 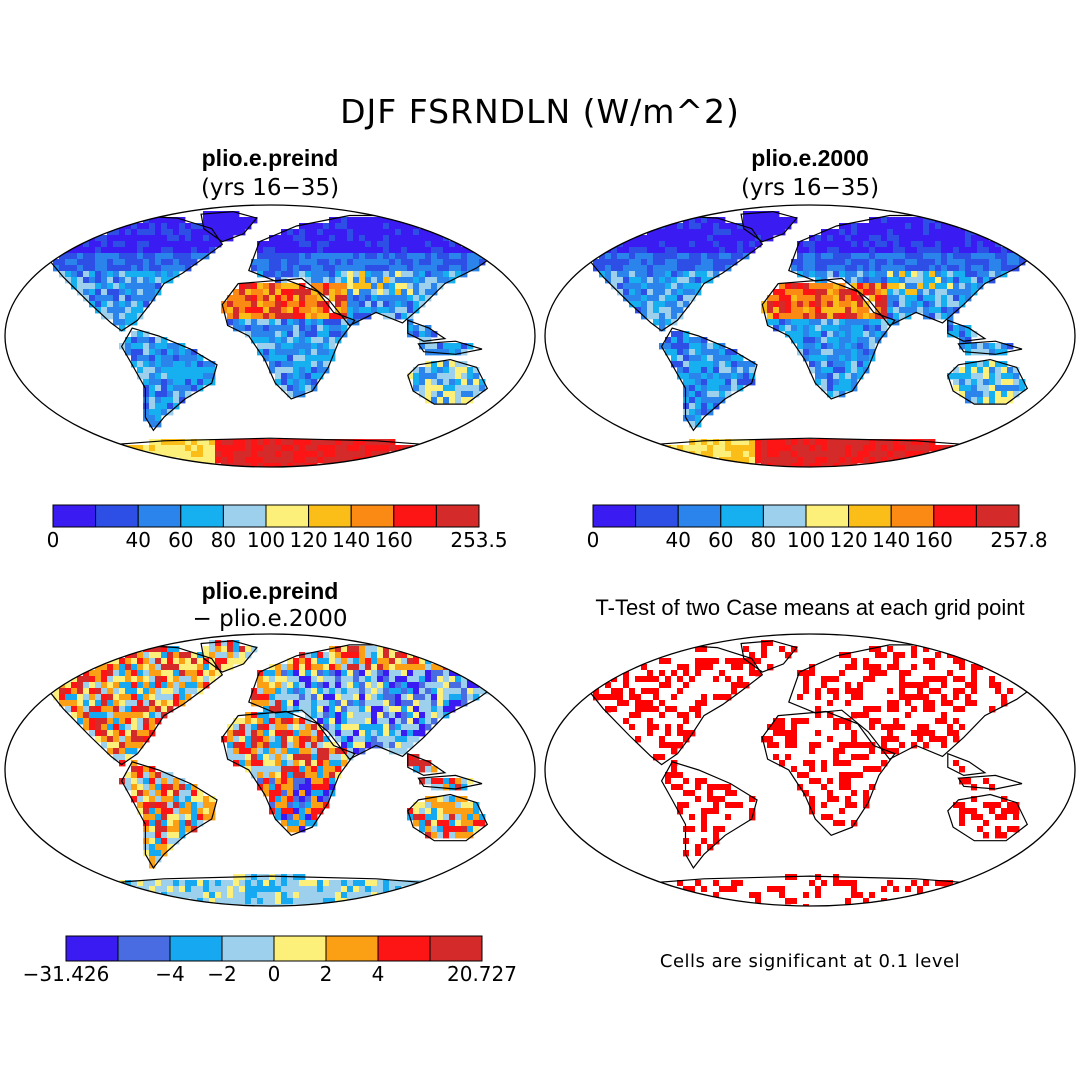 What do you see at coordinates (810, 961) in the screenshot?
I see `significance-note: Cells are significant at 0.1 level` at bounding box center [810, 961].